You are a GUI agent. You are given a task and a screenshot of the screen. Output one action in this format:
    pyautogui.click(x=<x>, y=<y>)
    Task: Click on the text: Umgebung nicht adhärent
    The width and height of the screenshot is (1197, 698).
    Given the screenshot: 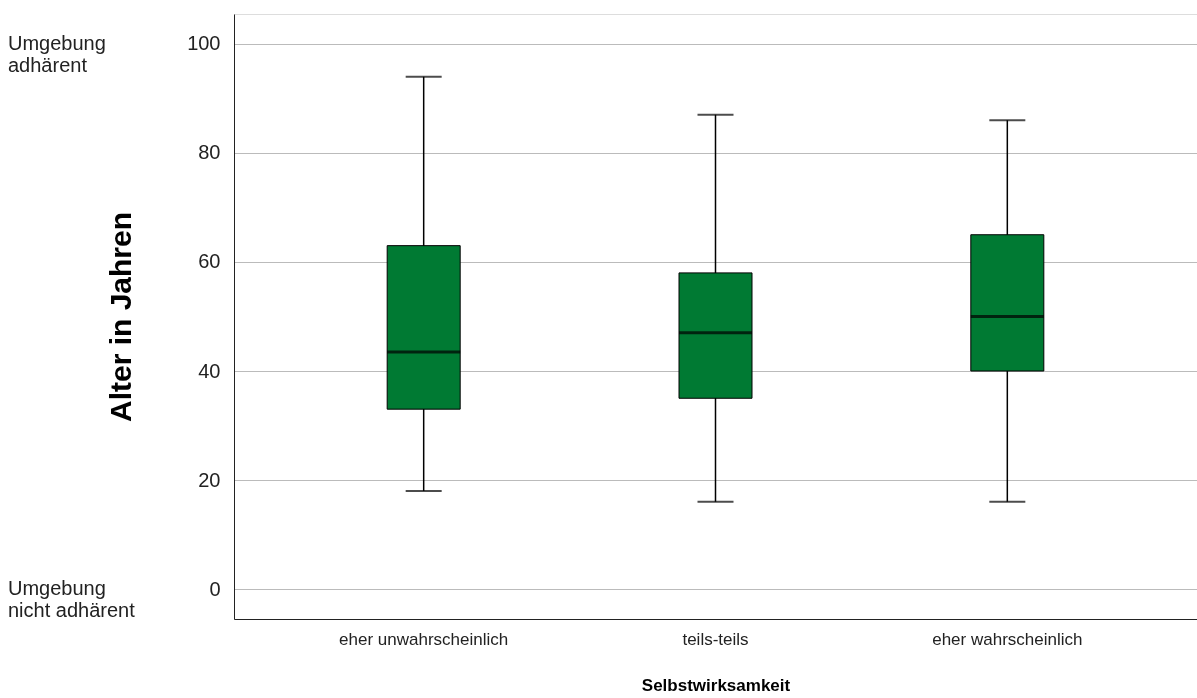 What is the action you would take?
    pyautogui.click(x=72, y=599)
    